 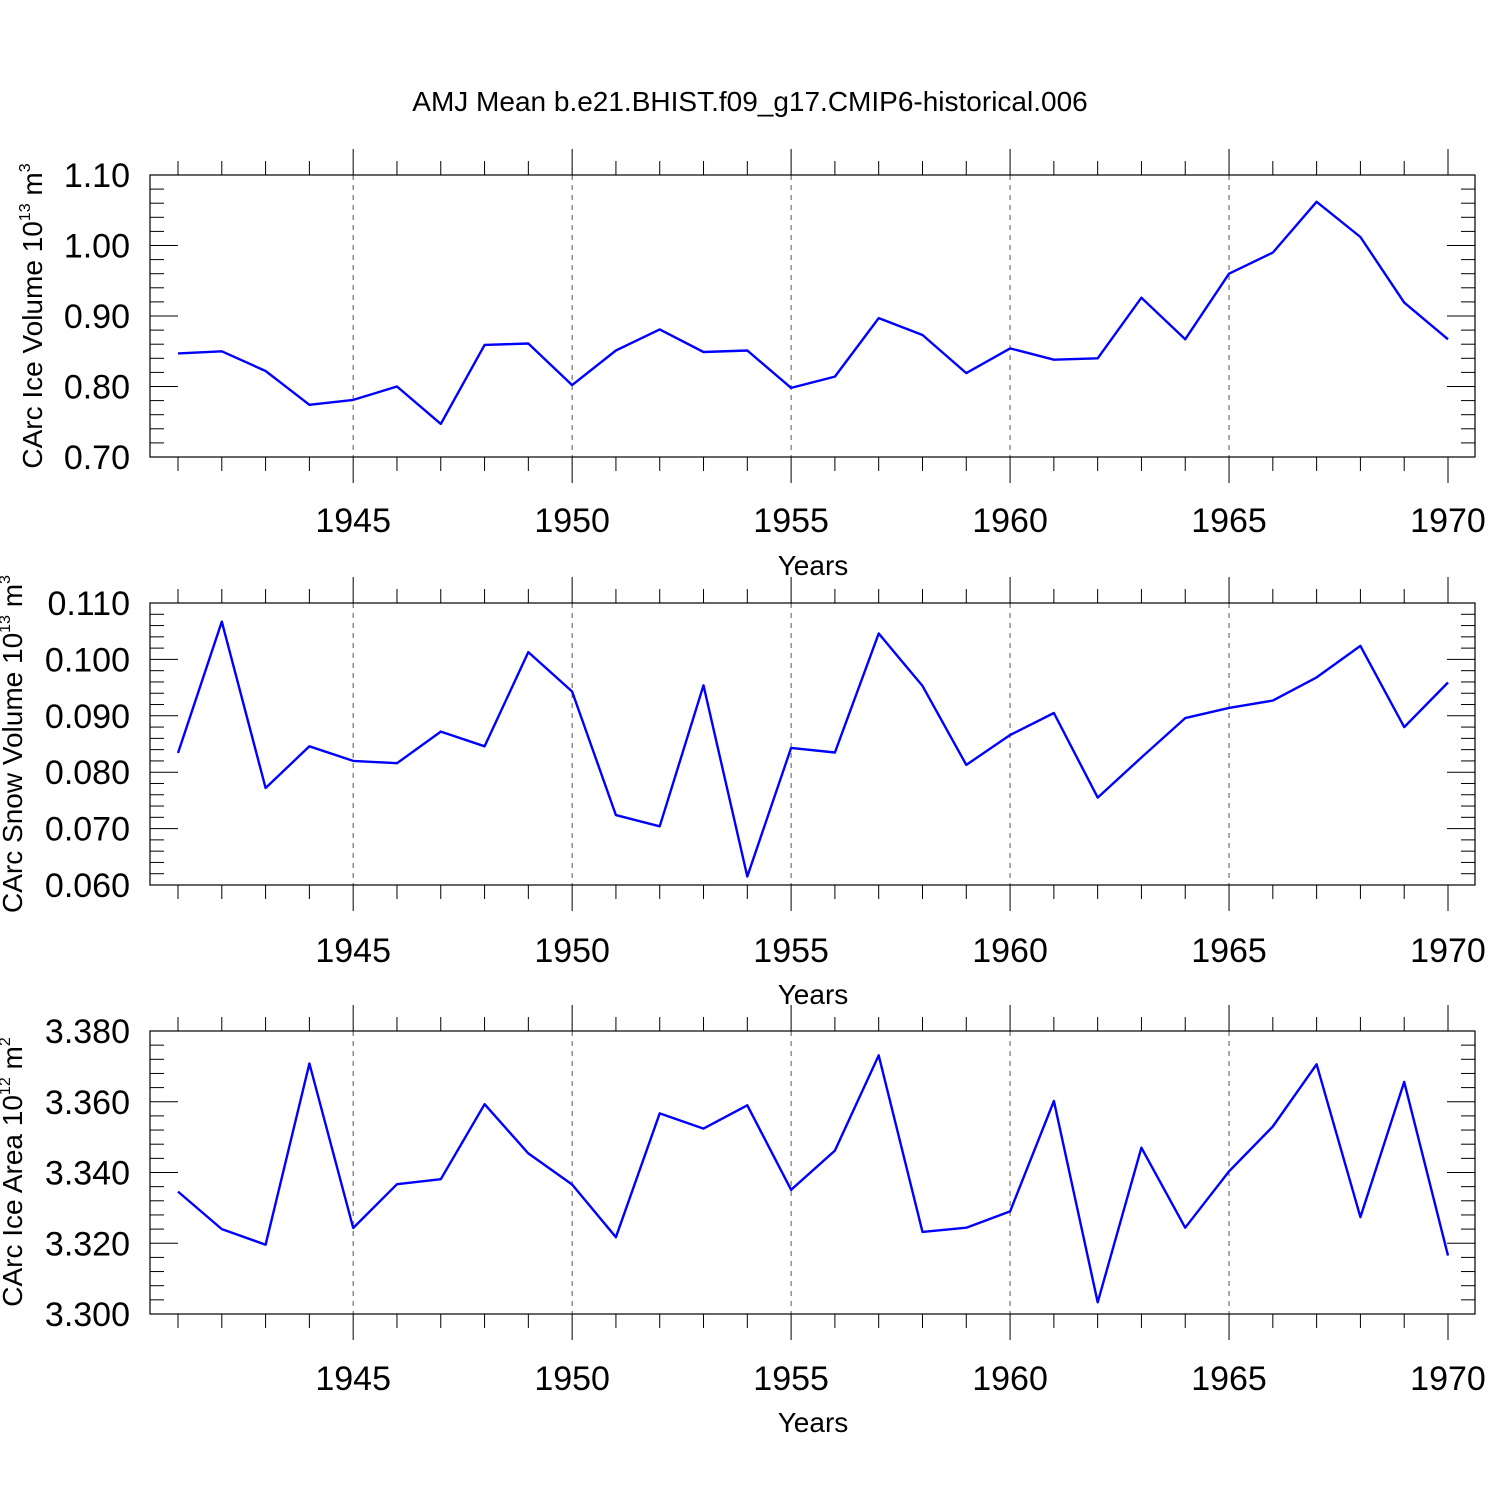 I want to click on y-axis-label: CArc Snow Volume 1013 m3, so click(x=14, y=744).